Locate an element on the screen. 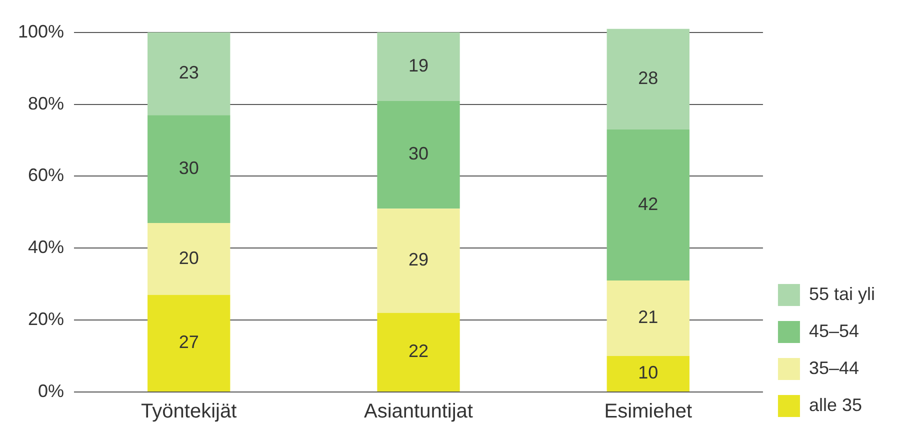 The image size is (903, 440). legend-label: 55 tai yli is located at coordinates (842, 294).